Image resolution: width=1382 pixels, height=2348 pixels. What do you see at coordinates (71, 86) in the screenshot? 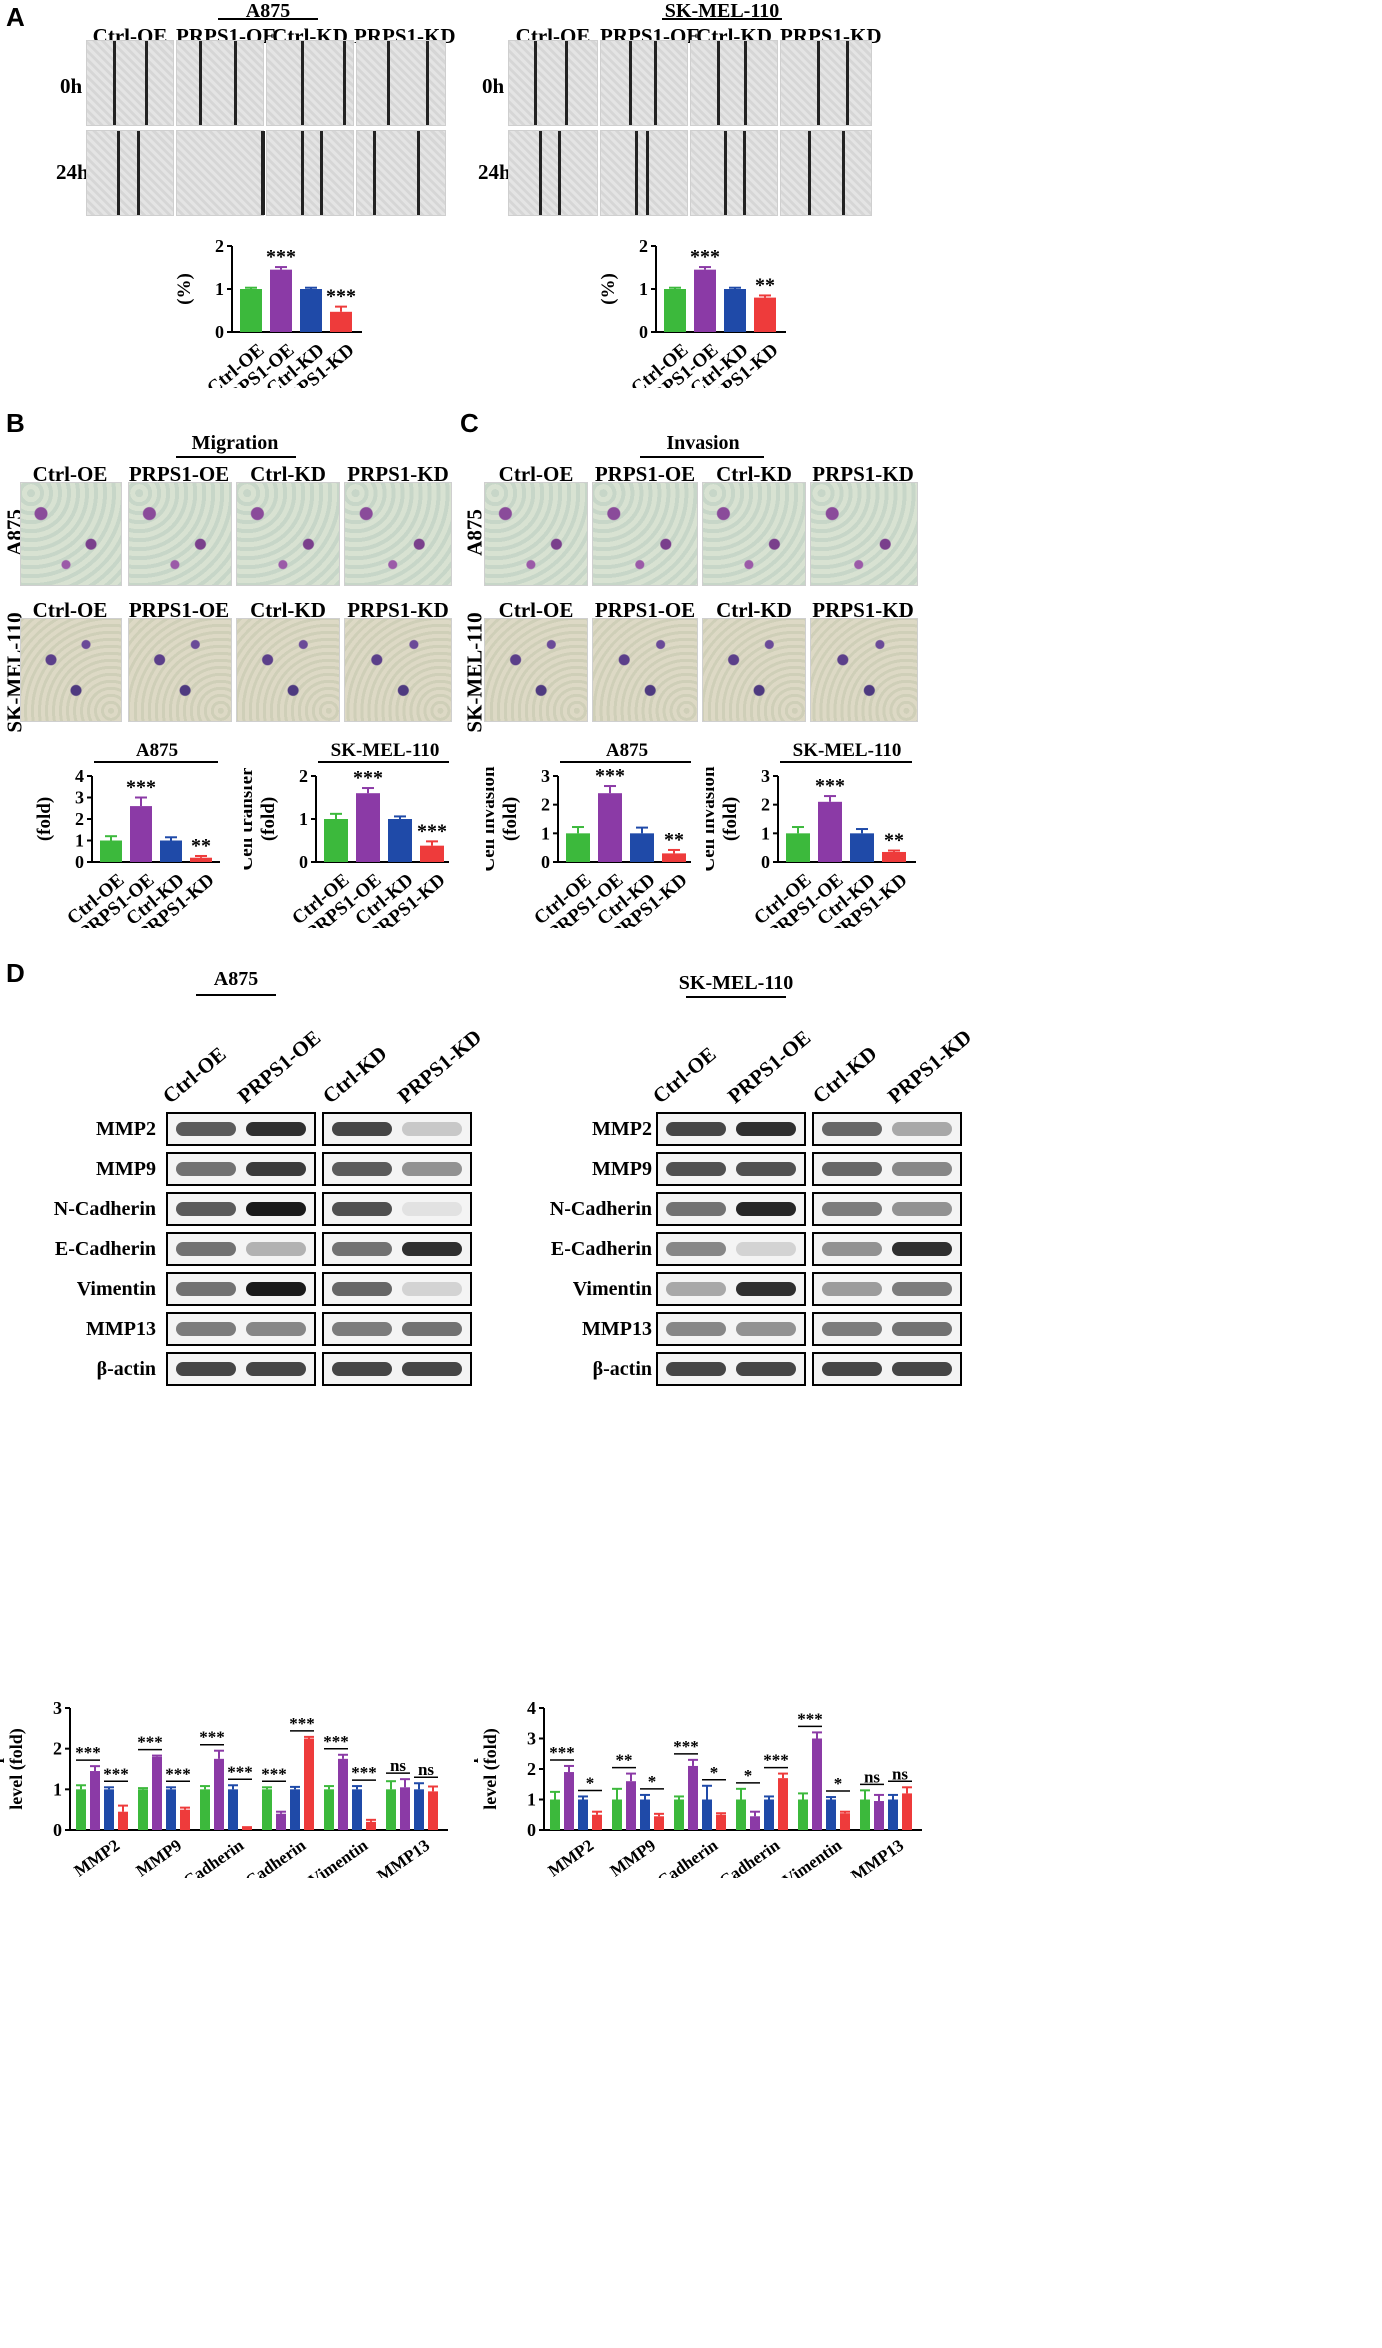
I see `a-left-row-0h: 0h` at bounding box center [71, 86].